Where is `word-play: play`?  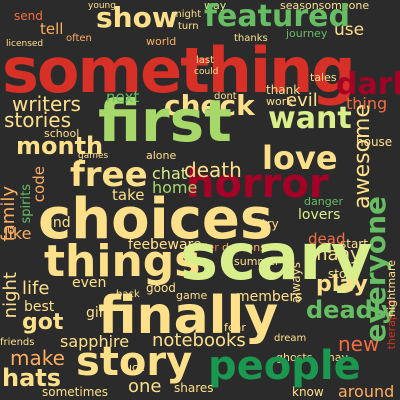 word-play: play is located at coordinates (342, 284).